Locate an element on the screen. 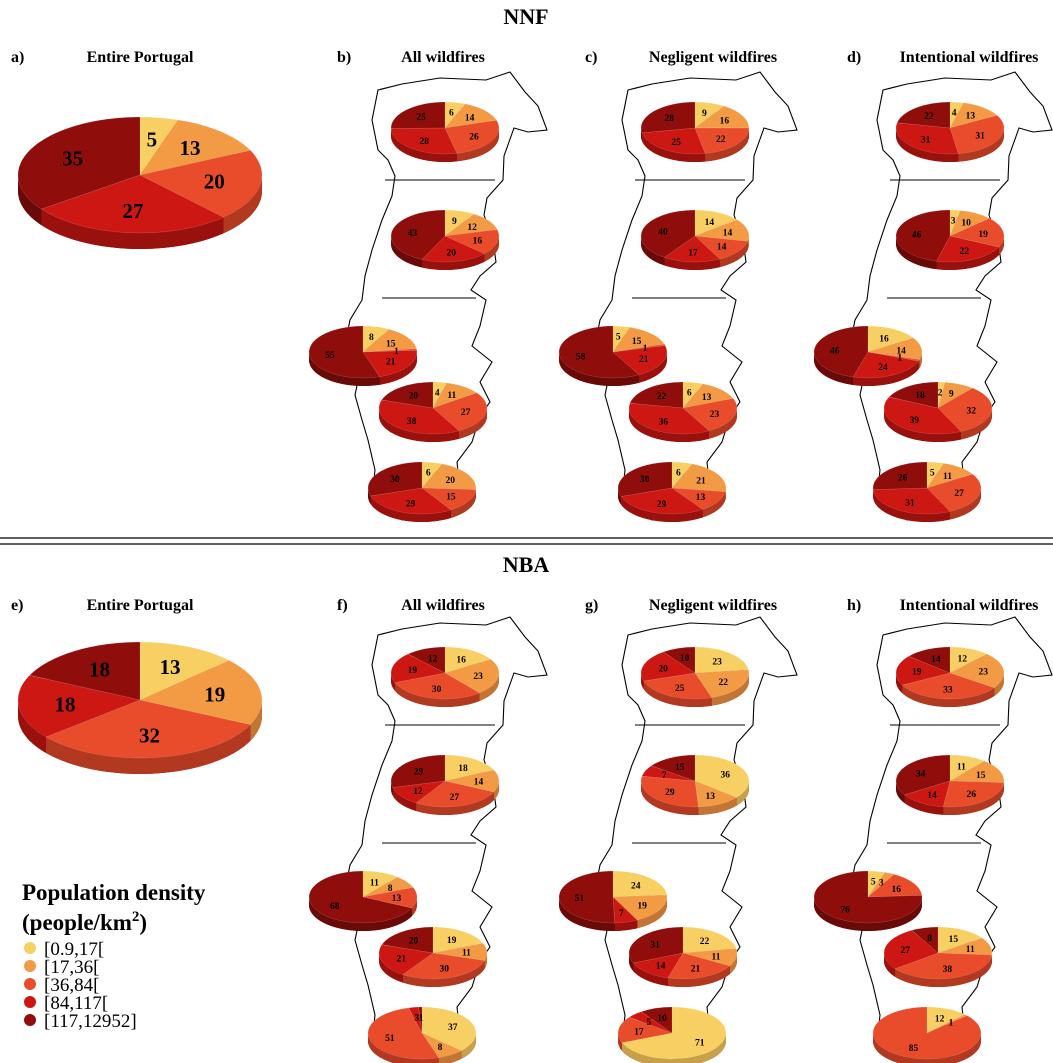 This screenshot has width=1053, height=1063. pie-b-region-2-label-1: 12 is located at coordinates (472, 228).